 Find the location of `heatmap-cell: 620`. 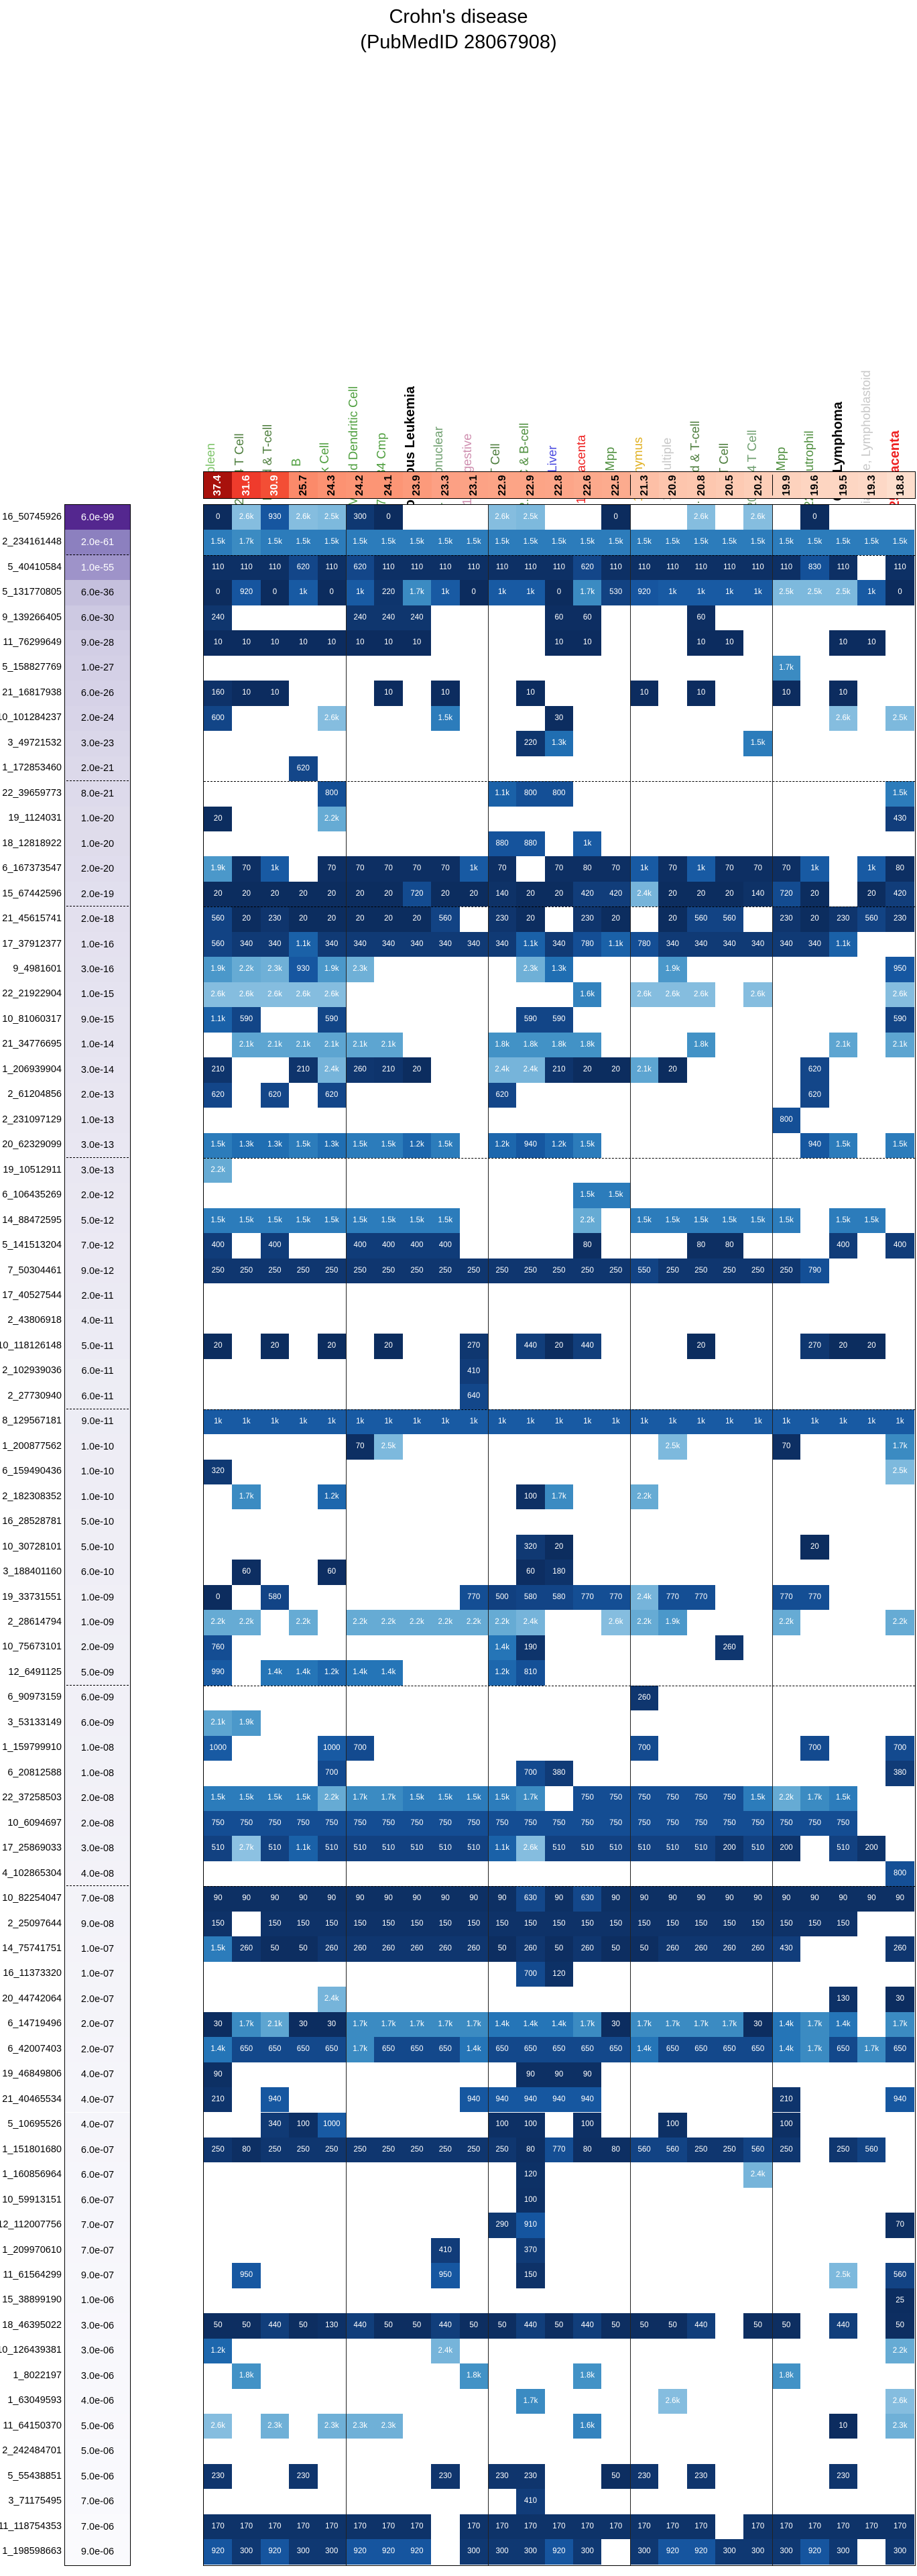

heatmap-cell: 620 is located at coordinates (303, 769).